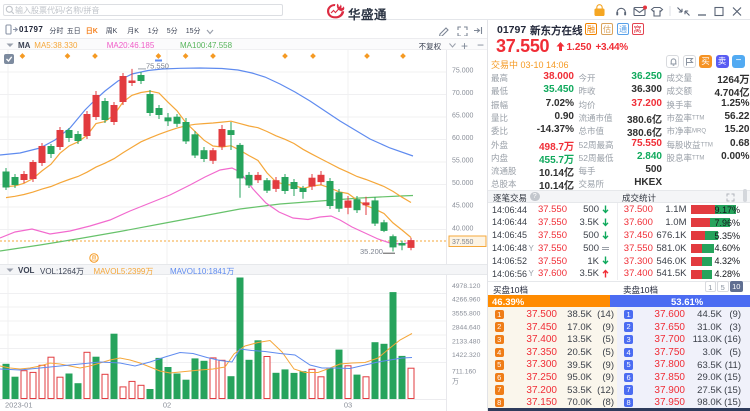 The width and height of the screenshot is (750, 411). I want to click on svg-text: 40.000, so click(463, 228).